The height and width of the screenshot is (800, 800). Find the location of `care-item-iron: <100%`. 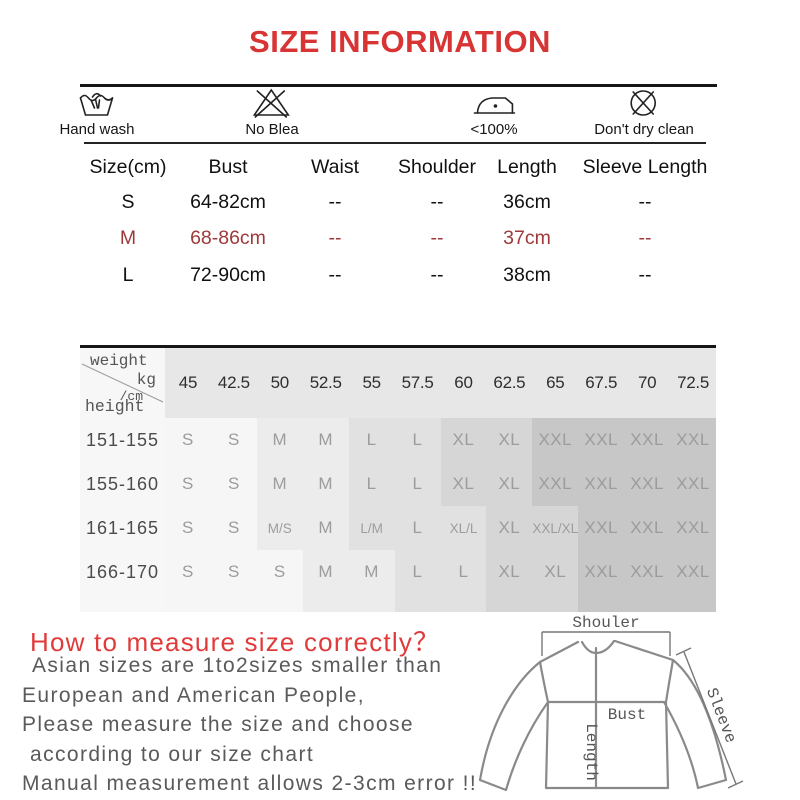

care-item-iron: <100% is located at coordinates (494, 112).